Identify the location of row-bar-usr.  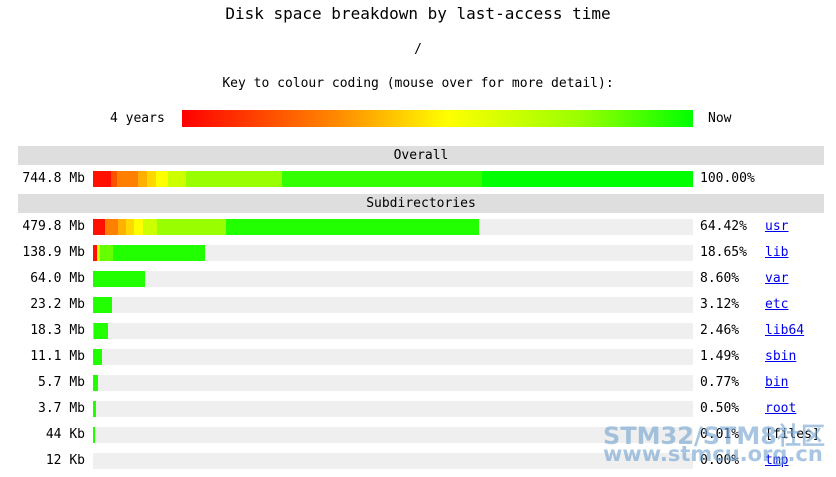
(286, 227).